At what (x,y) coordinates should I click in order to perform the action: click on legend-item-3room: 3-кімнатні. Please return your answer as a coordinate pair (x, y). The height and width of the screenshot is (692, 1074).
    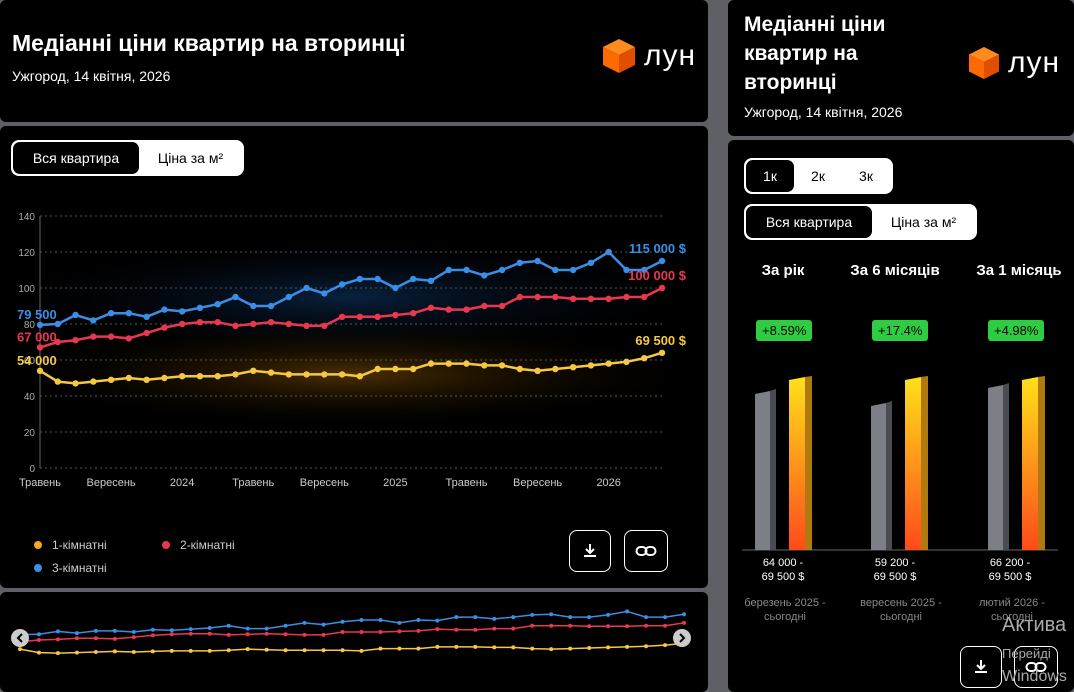
    Looking at the image, I should click on (70, 568).